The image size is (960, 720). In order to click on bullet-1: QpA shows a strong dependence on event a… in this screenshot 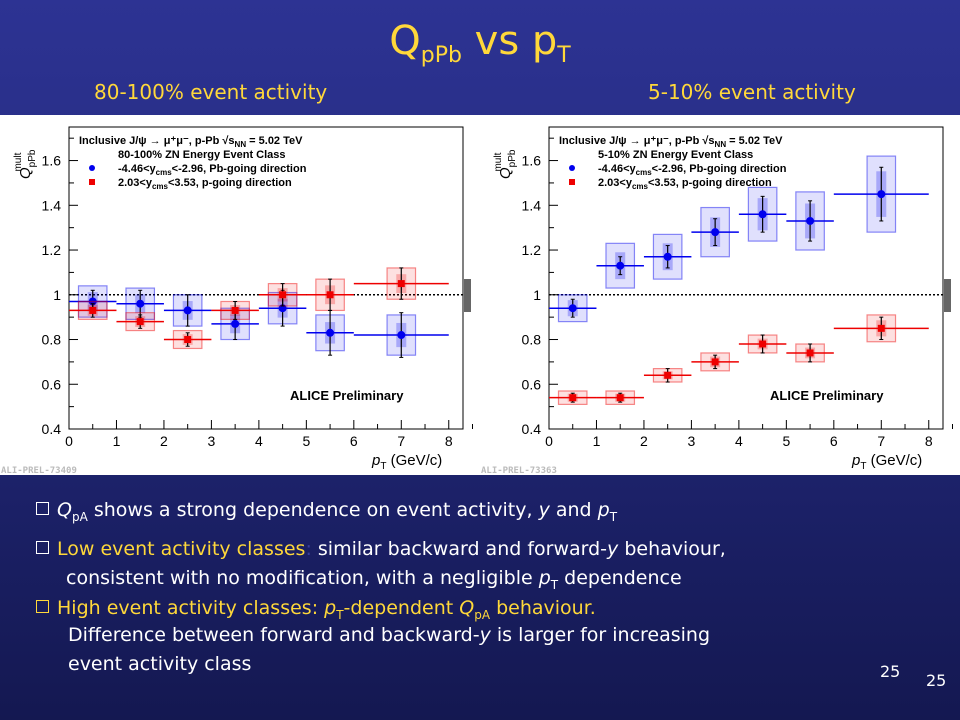, I will do `click(326, 511)`.